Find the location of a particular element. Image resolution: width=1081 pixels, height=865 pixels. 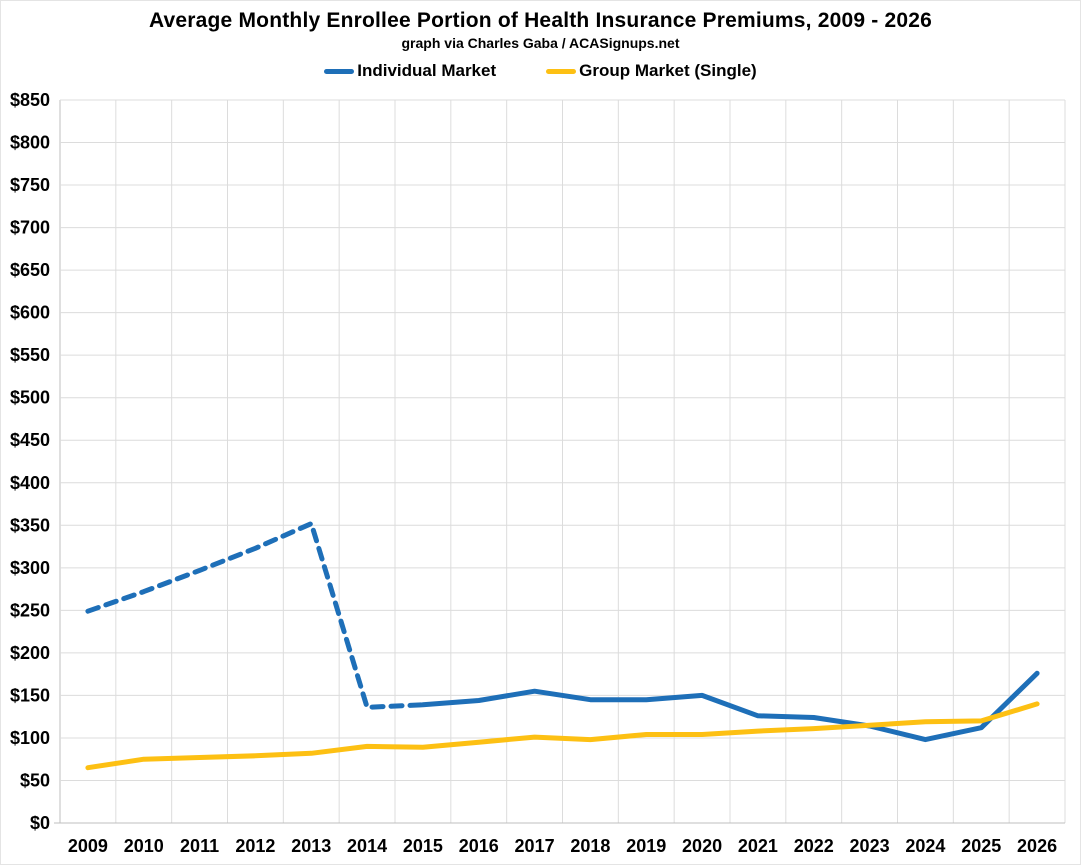

x-tick-label: 2018 is located at coordinates (590, 846).